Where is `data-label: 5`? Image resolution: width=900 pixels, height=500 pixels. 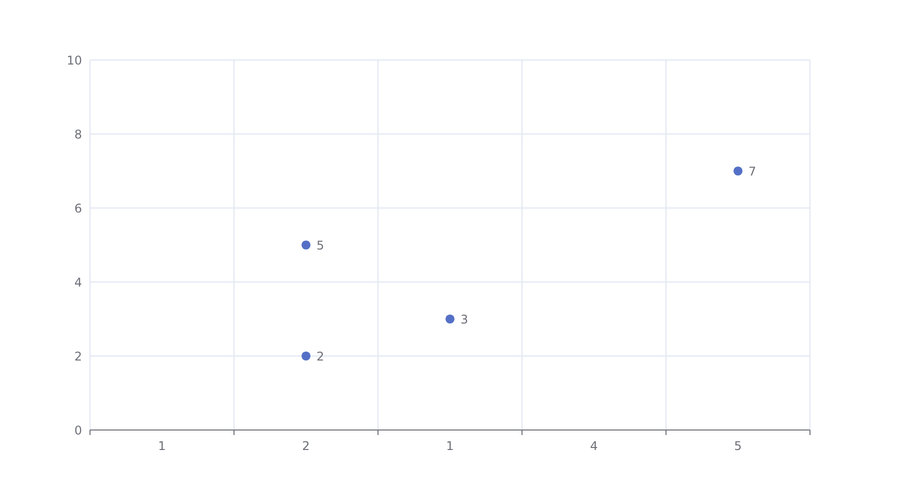
data-label: 5 is located at coordinates (320, 245).